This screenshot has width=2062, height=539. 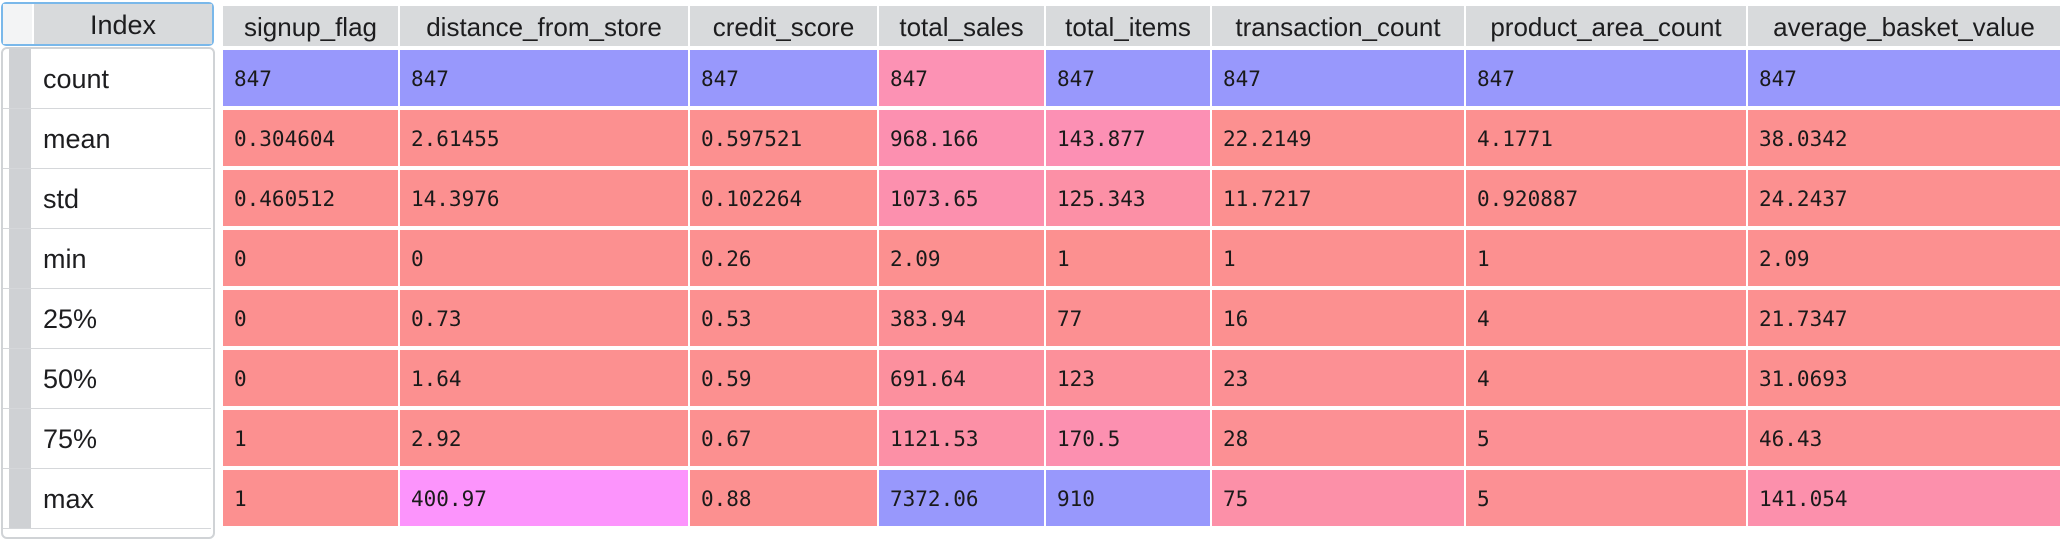 I want to click on row-label-text: count, so click(x=76, y=79).